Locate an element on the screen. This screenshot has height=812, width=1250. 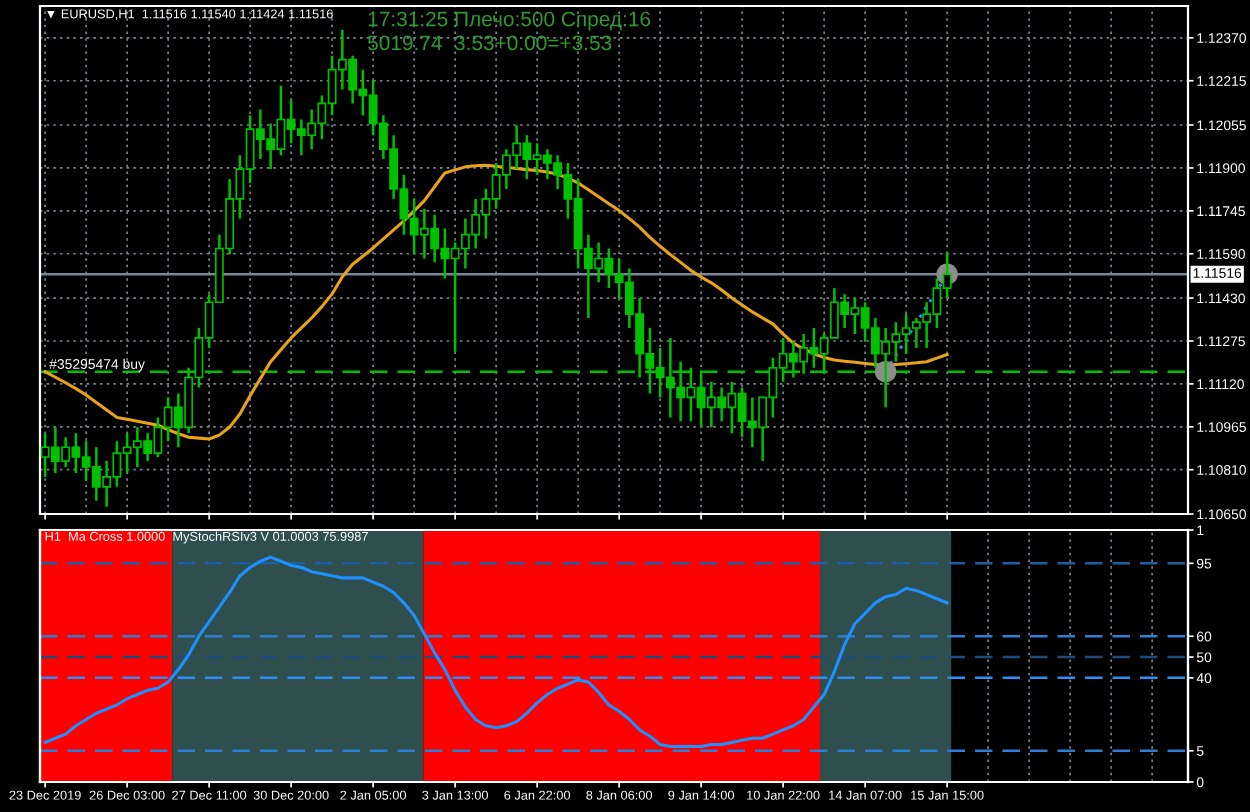
annotation: 17:31:25 Плечо:500 Спред:16 is located at coordinates (509, 21).